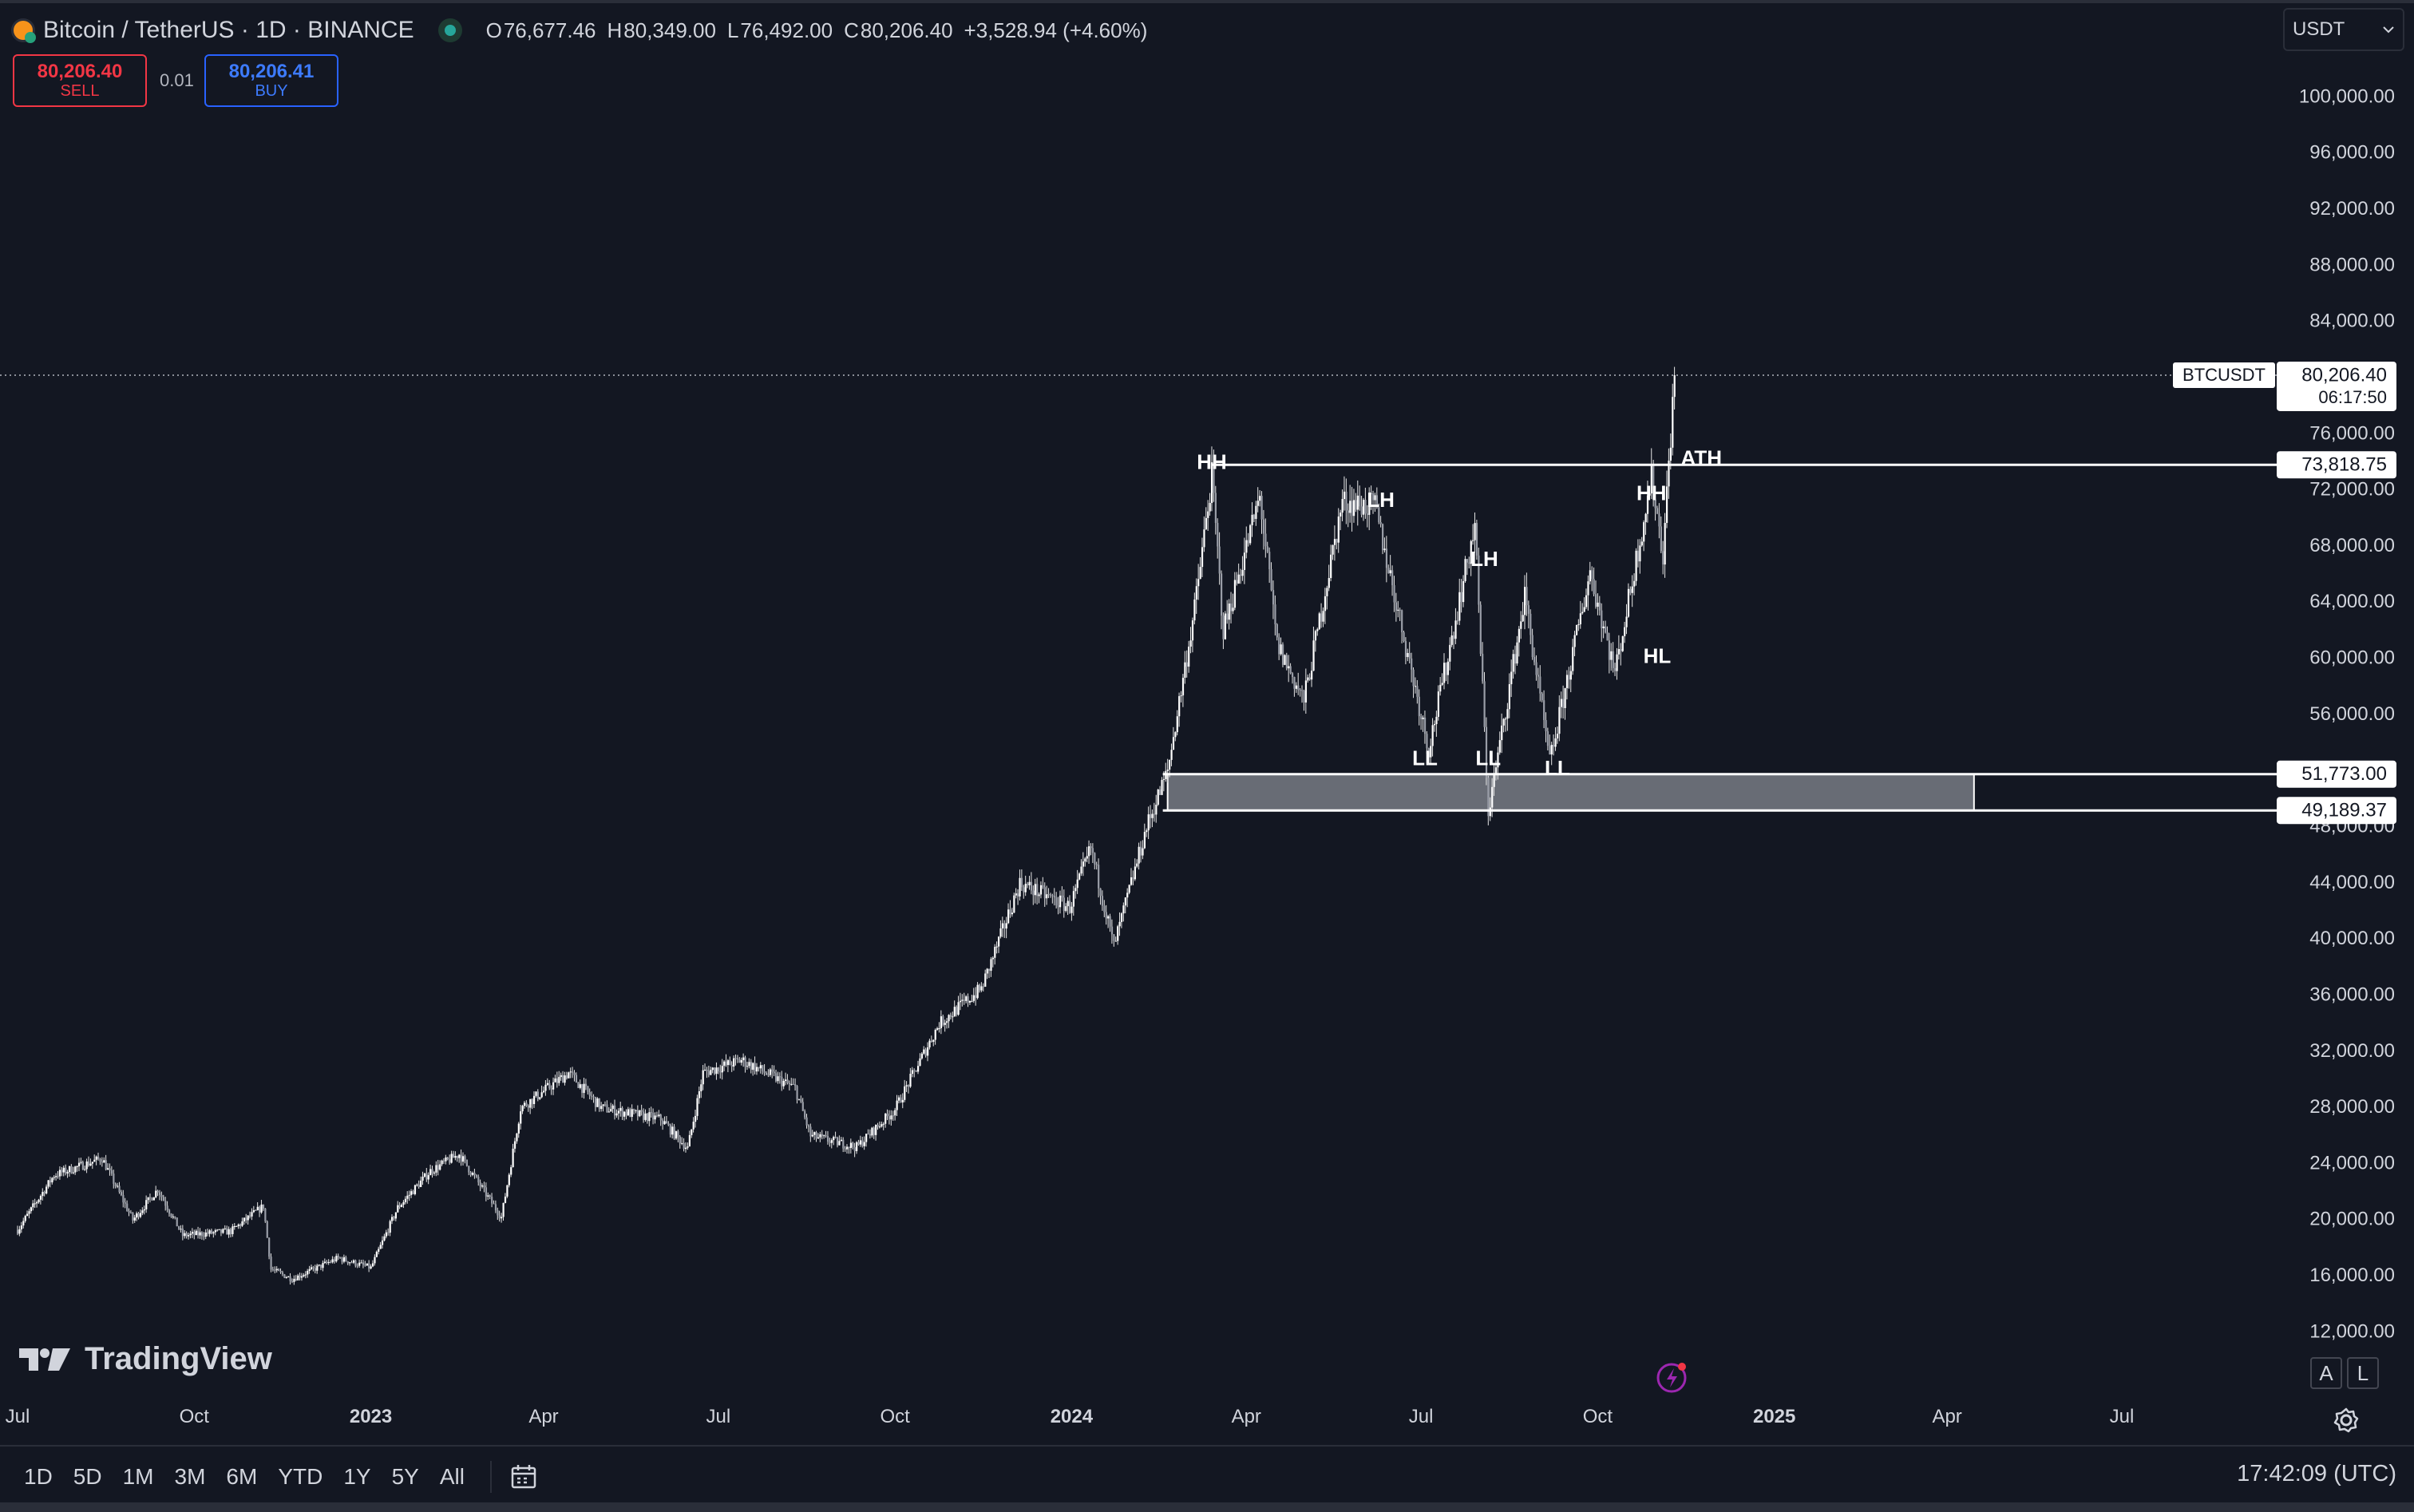 This screenshot has height=1512, width=2414. I want to click on range-3m: 3M, so click(190, 1476).